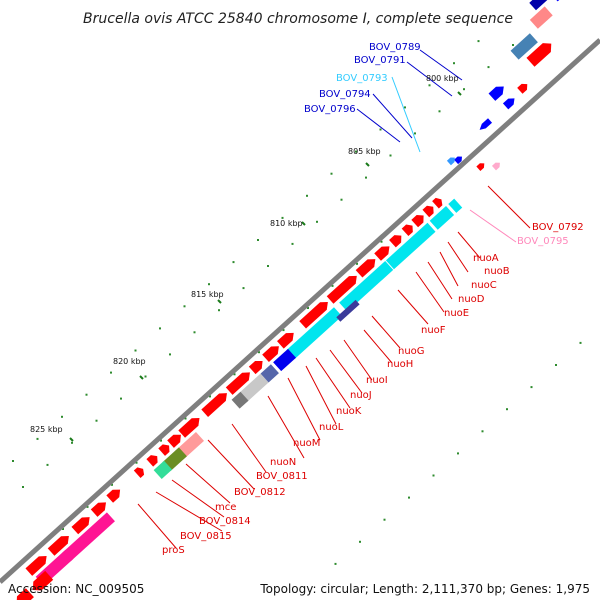 The height and width of the screenshot is (600, 600). What do you see at coordinates (206, 536) in the screenshot?
I see `gene-label-bov-0815: BOV_0815` at bounding box center [206, 536].